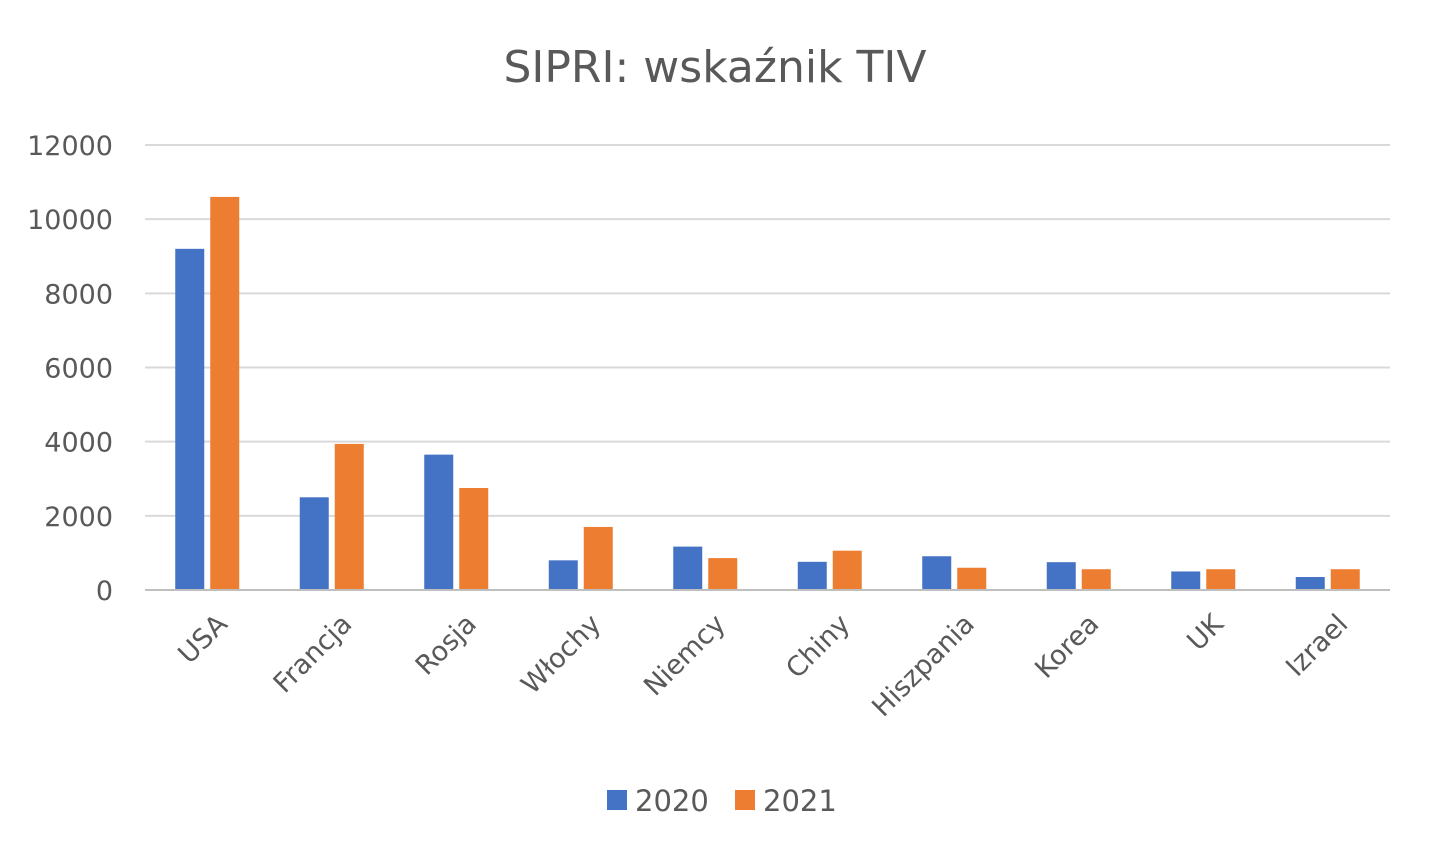 This screenshot has height=852, width=1430. What do you see at coordinates (1317, 646) in the screenshot?
I see `x-tick-label: Izrael` at bounding box center [1317, 646].